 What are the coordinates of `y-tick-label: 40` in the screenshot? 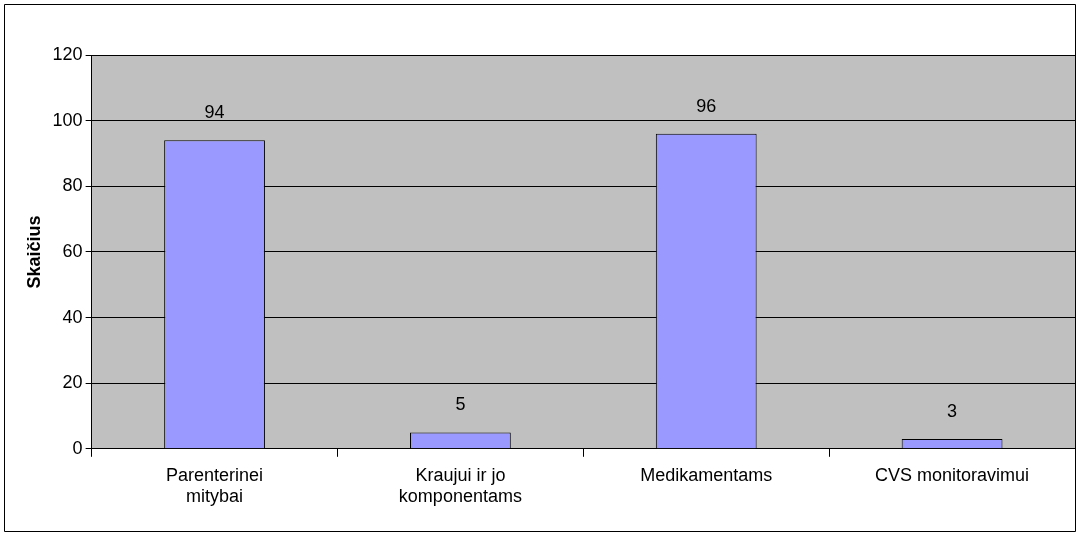 It's located at (72, 316).